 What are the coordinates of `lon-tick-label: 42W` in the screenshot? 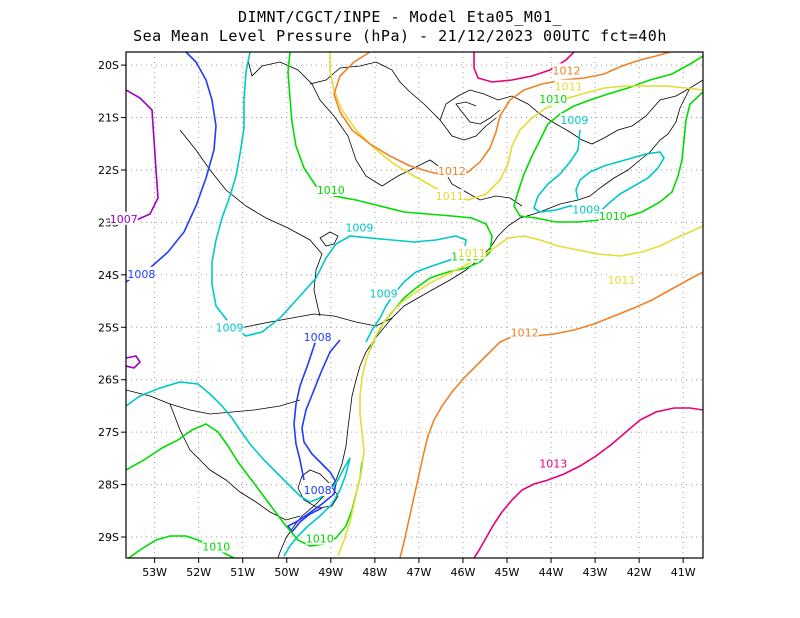 It's located at (639, 572).